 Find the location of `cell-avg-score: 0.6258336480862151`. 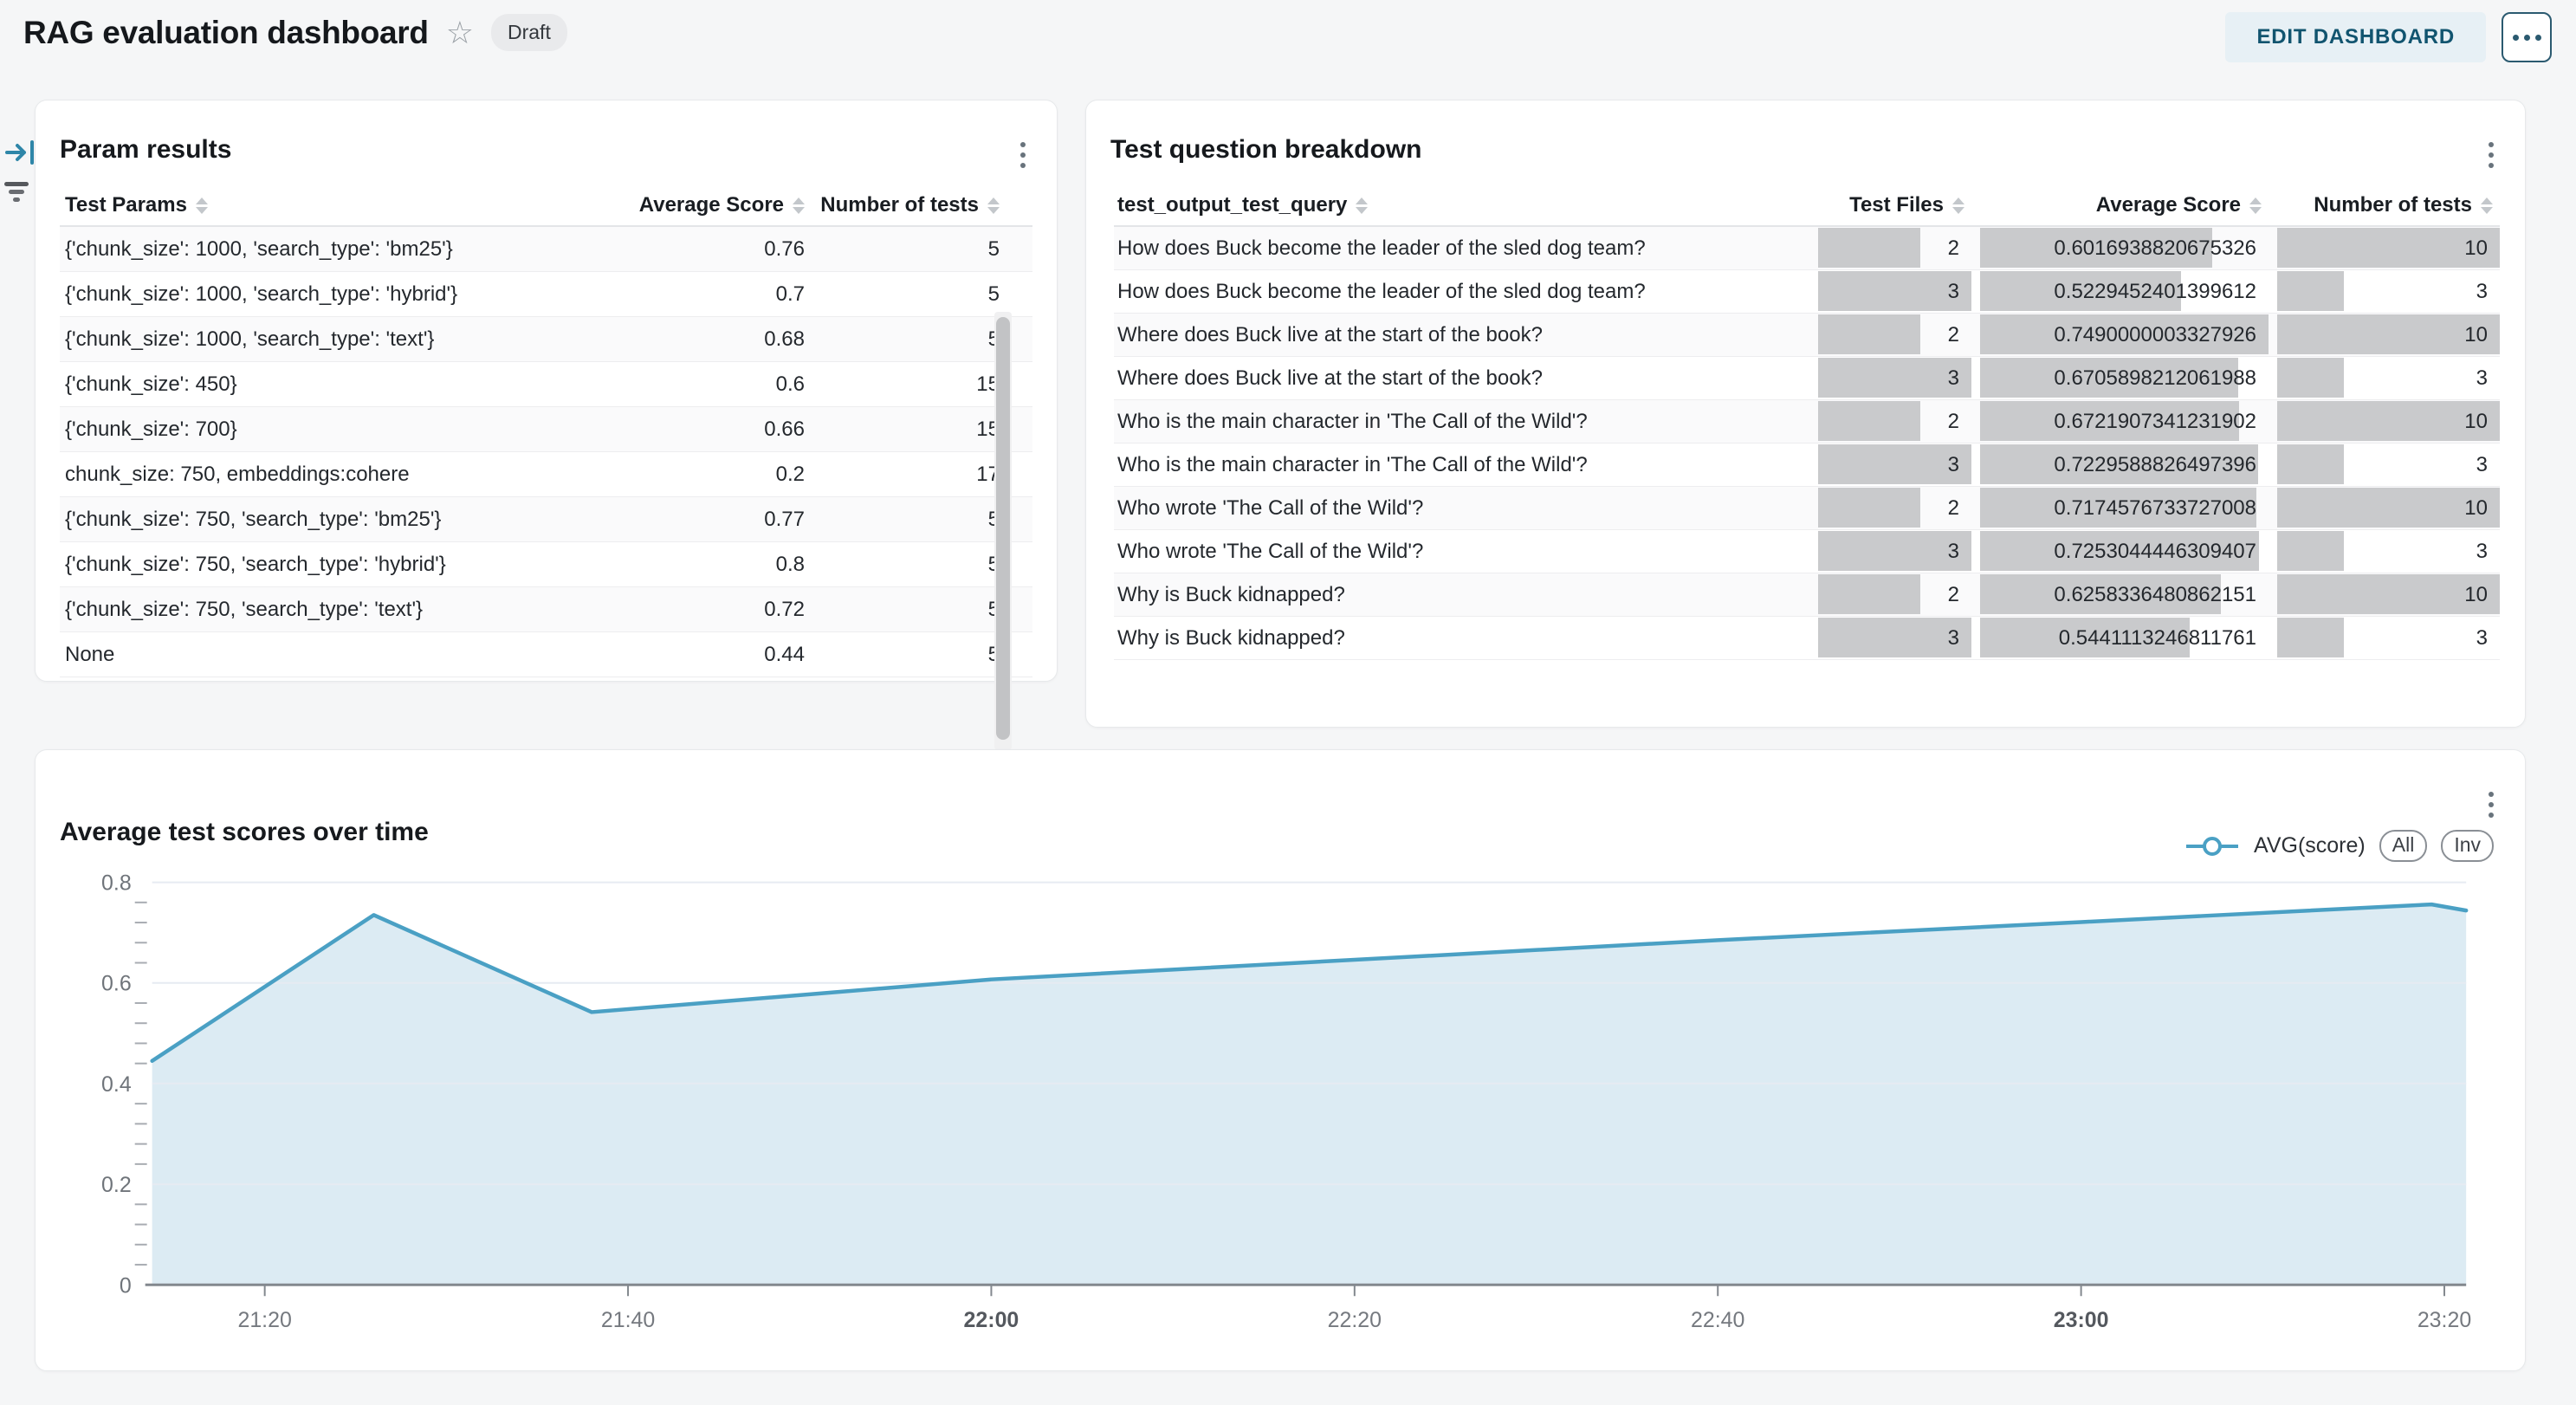

cell-avg-score: 0.6258336480862151 is located at coordinates (2120, 594).